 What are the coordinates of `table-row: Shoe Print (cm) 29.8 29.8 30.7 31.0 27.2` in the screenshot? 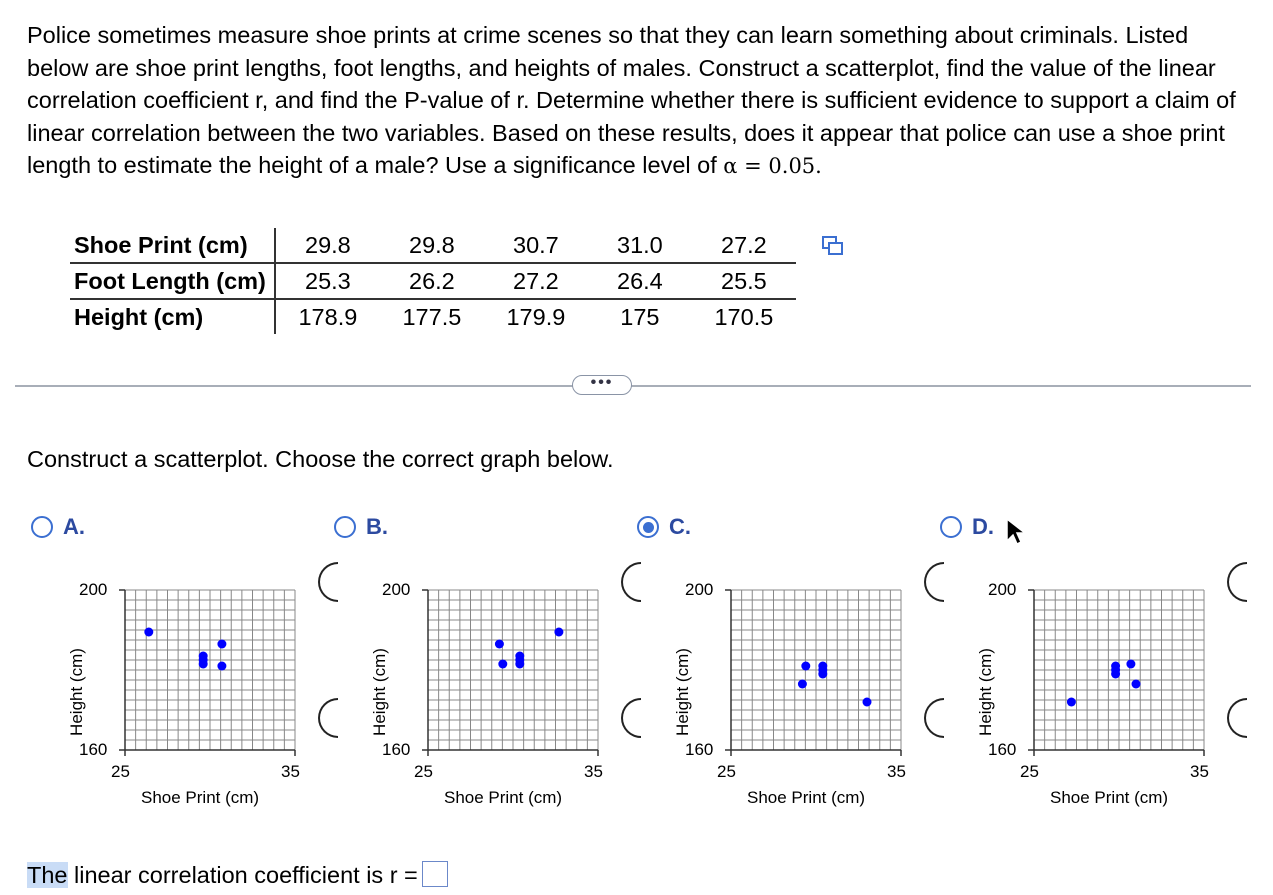 It's located at (433, 246).